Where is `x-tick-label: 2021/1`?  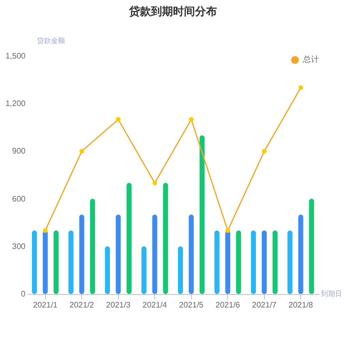
x-tick-label: 2021/1 is located at coordinates (45, 305).